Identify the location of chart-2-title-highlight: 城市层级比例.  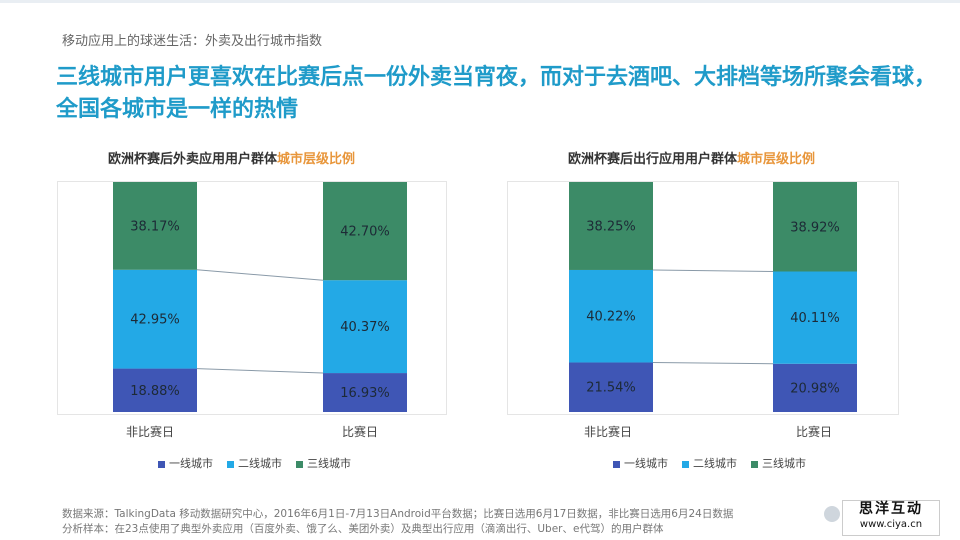
(776, 159).